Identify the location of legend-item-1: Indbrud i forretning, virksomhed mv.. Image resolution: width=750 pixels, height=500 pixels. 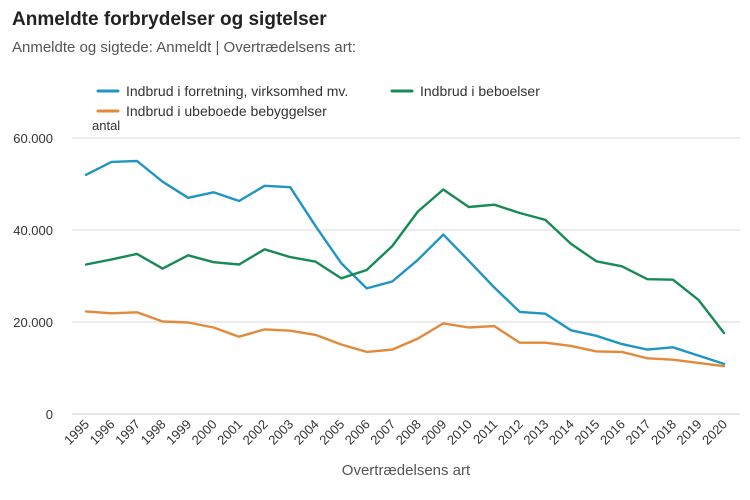
(222, 91).